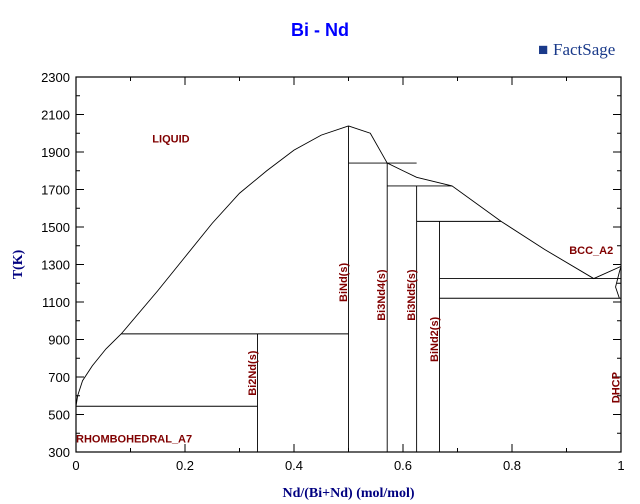 Image resolution: width=640 pixels, height=504 pixels. Describe the element at coordinates (620, 465) in the screenshot. I see `x-tick-label: 1` at that location.